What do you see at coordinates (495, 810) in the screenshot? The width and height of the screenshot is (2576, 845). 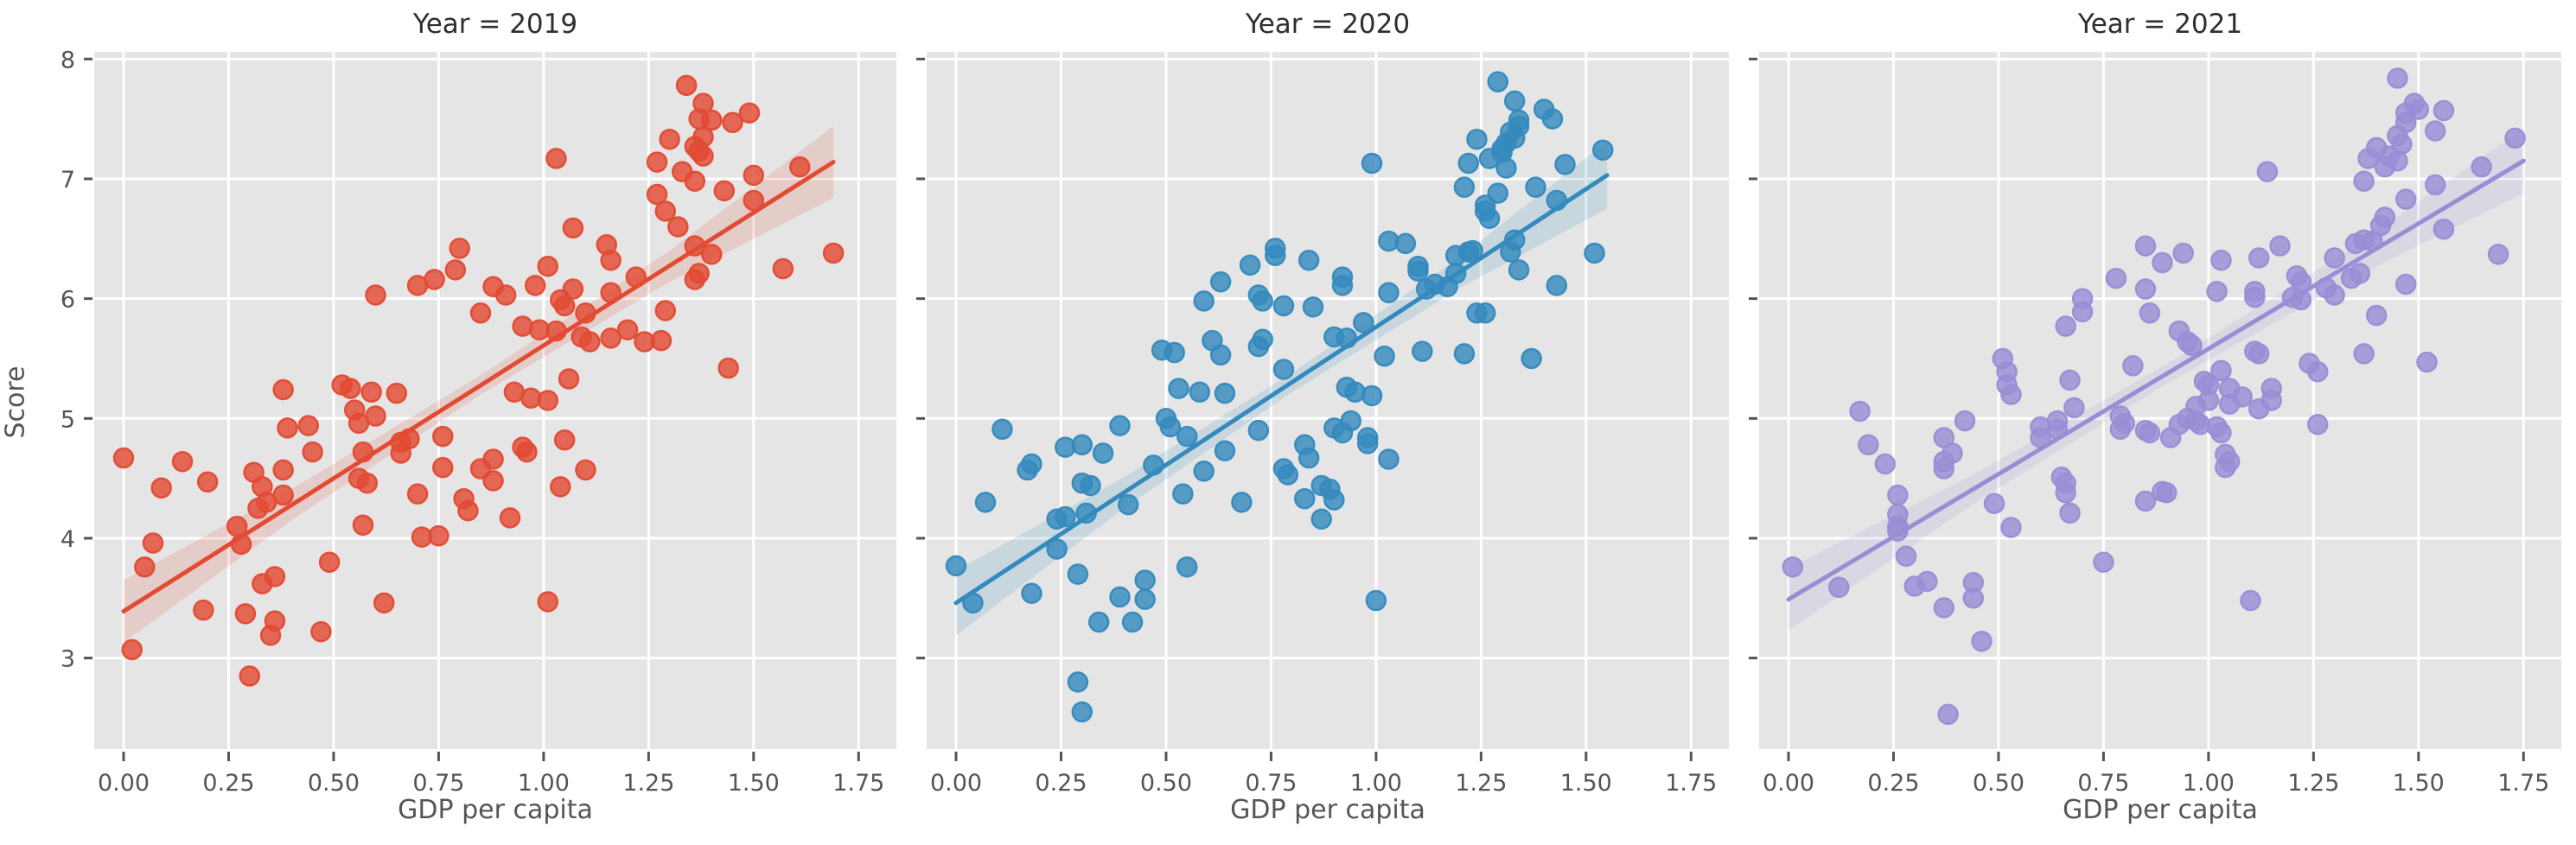 I see `x-axis-label-facet1: GDP per capita` at bounding box center [495, 810].